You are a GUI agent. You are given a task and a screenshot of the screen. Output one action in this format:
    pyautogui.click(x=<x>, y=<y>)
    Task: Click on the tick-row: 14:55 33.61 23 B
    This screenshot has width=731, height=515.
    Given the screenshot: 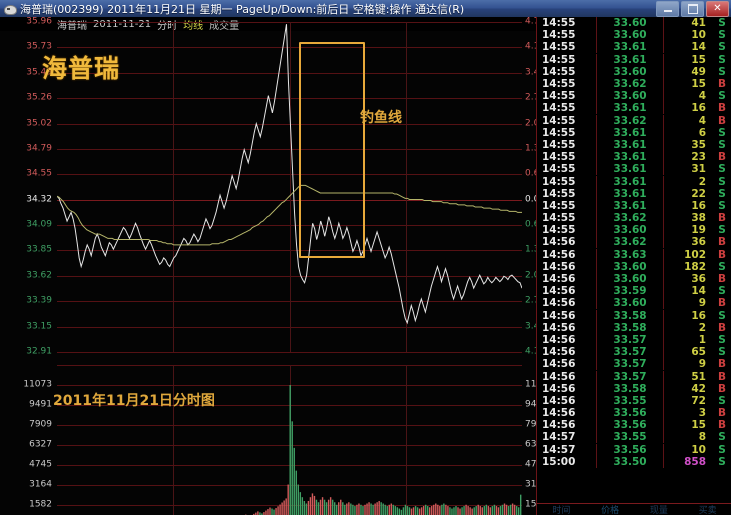 What is the action you would take?
    pyautogui.click(x=634, y=157)
    